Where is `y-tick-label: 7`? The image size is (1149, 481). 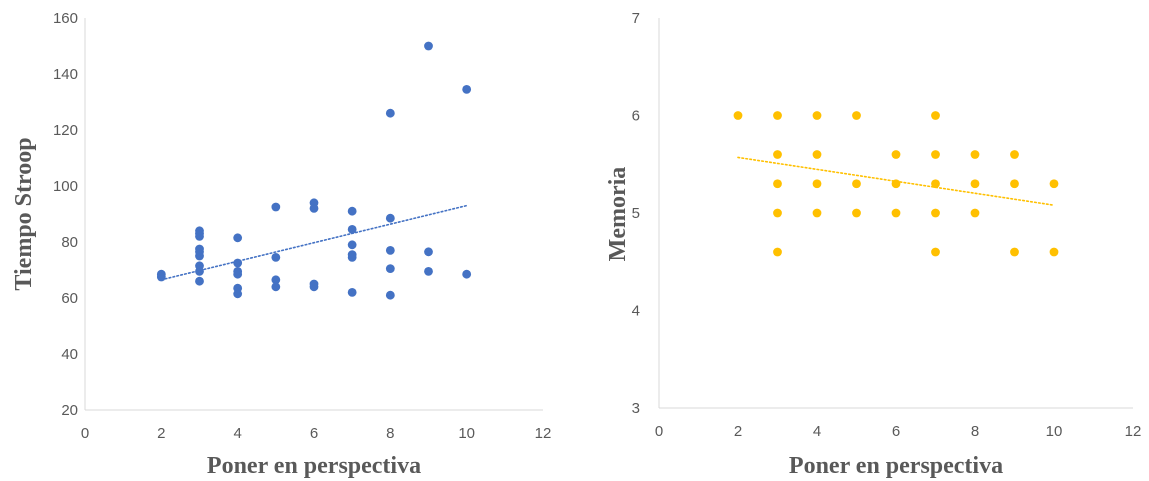
y-tick-label: 7 is located at coordinates (636, 18).